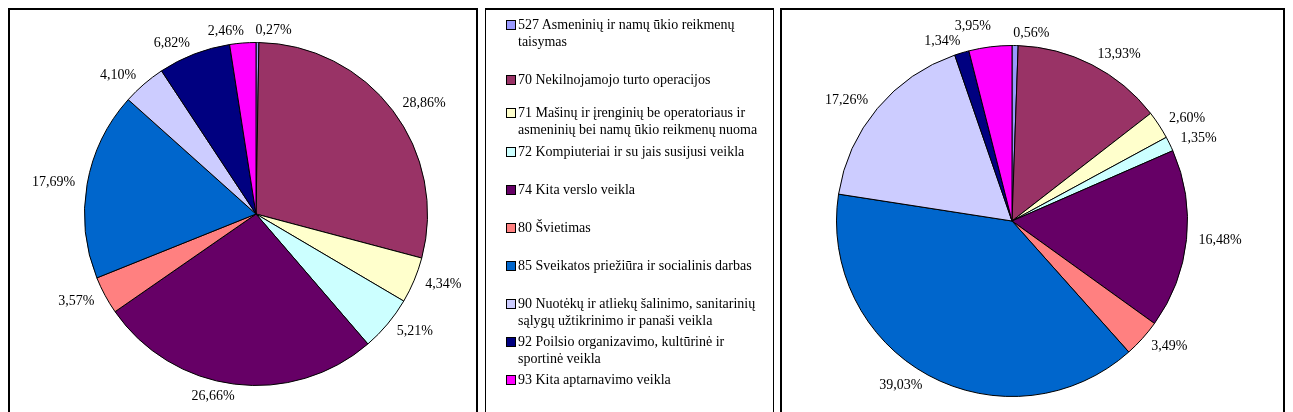 The height and width of the screenshot is (412, 1293). What do you see at coordinates (118, 74) in the screenshot?
I see `data-label: 4,10%` at bounding box center [118, 74].